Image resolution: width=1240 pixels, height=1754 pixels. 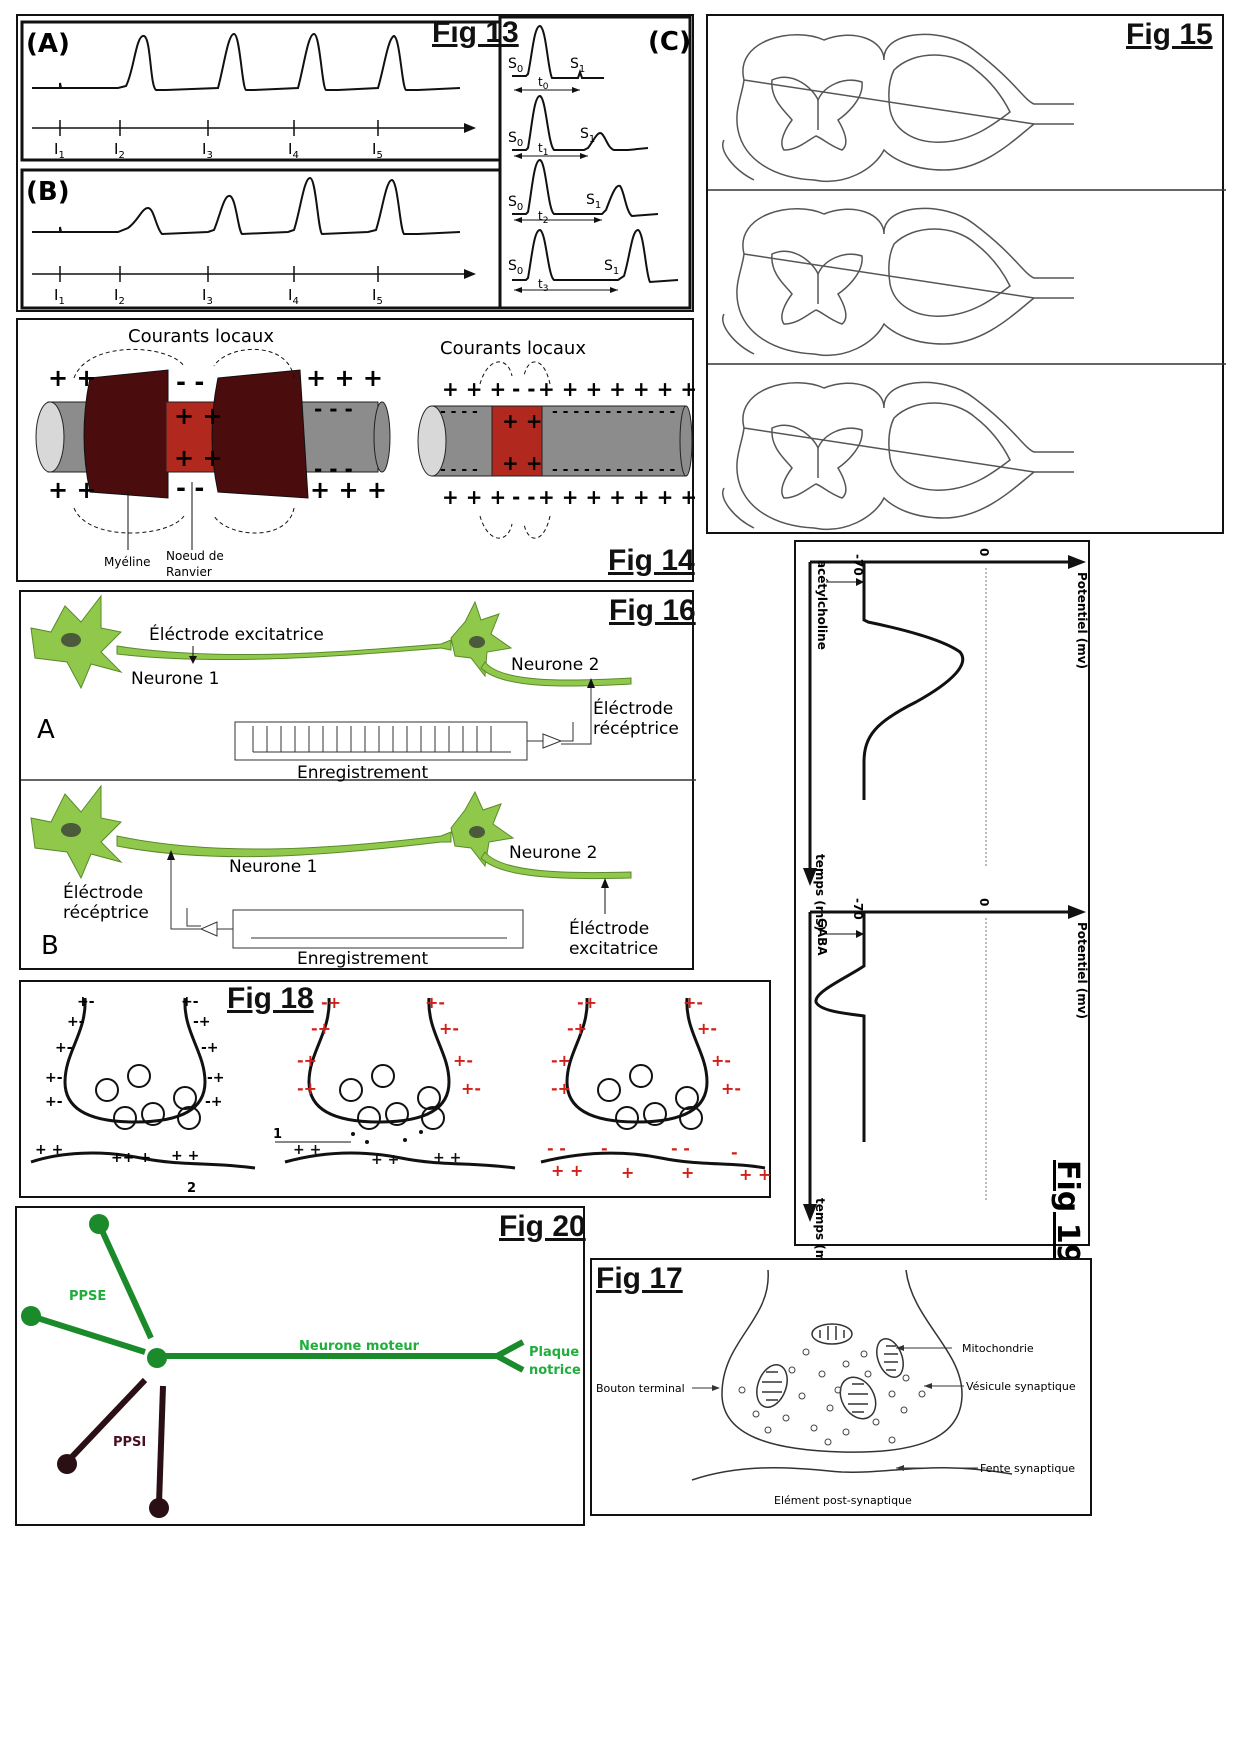 I want to click on fig19-top-v-zero: 0, so click(x=984, y=552).